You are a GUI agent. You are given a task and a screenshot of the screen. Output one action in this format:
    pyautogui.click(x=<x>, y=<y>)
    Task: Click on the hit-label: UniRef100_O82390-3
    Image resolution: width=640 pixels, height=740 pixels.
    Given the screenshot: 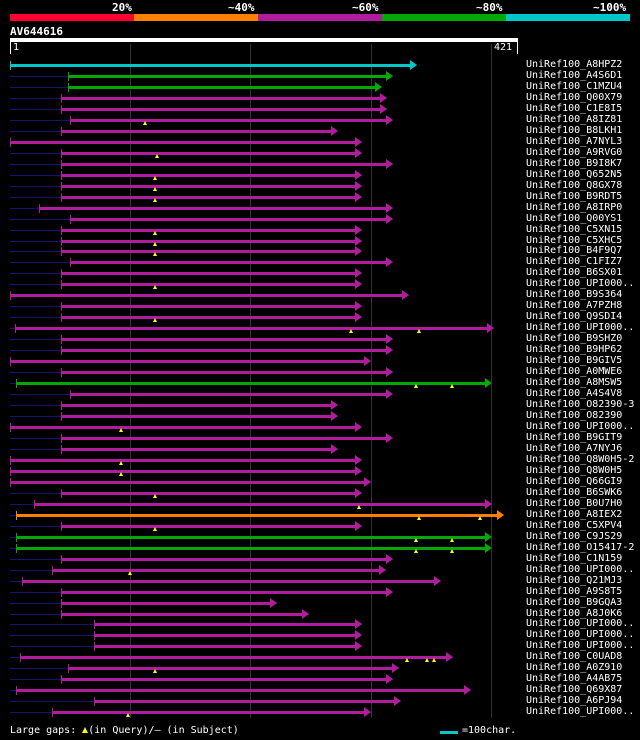 What is the action you would take?
    pyautogui.click(x=580, y=404)
    